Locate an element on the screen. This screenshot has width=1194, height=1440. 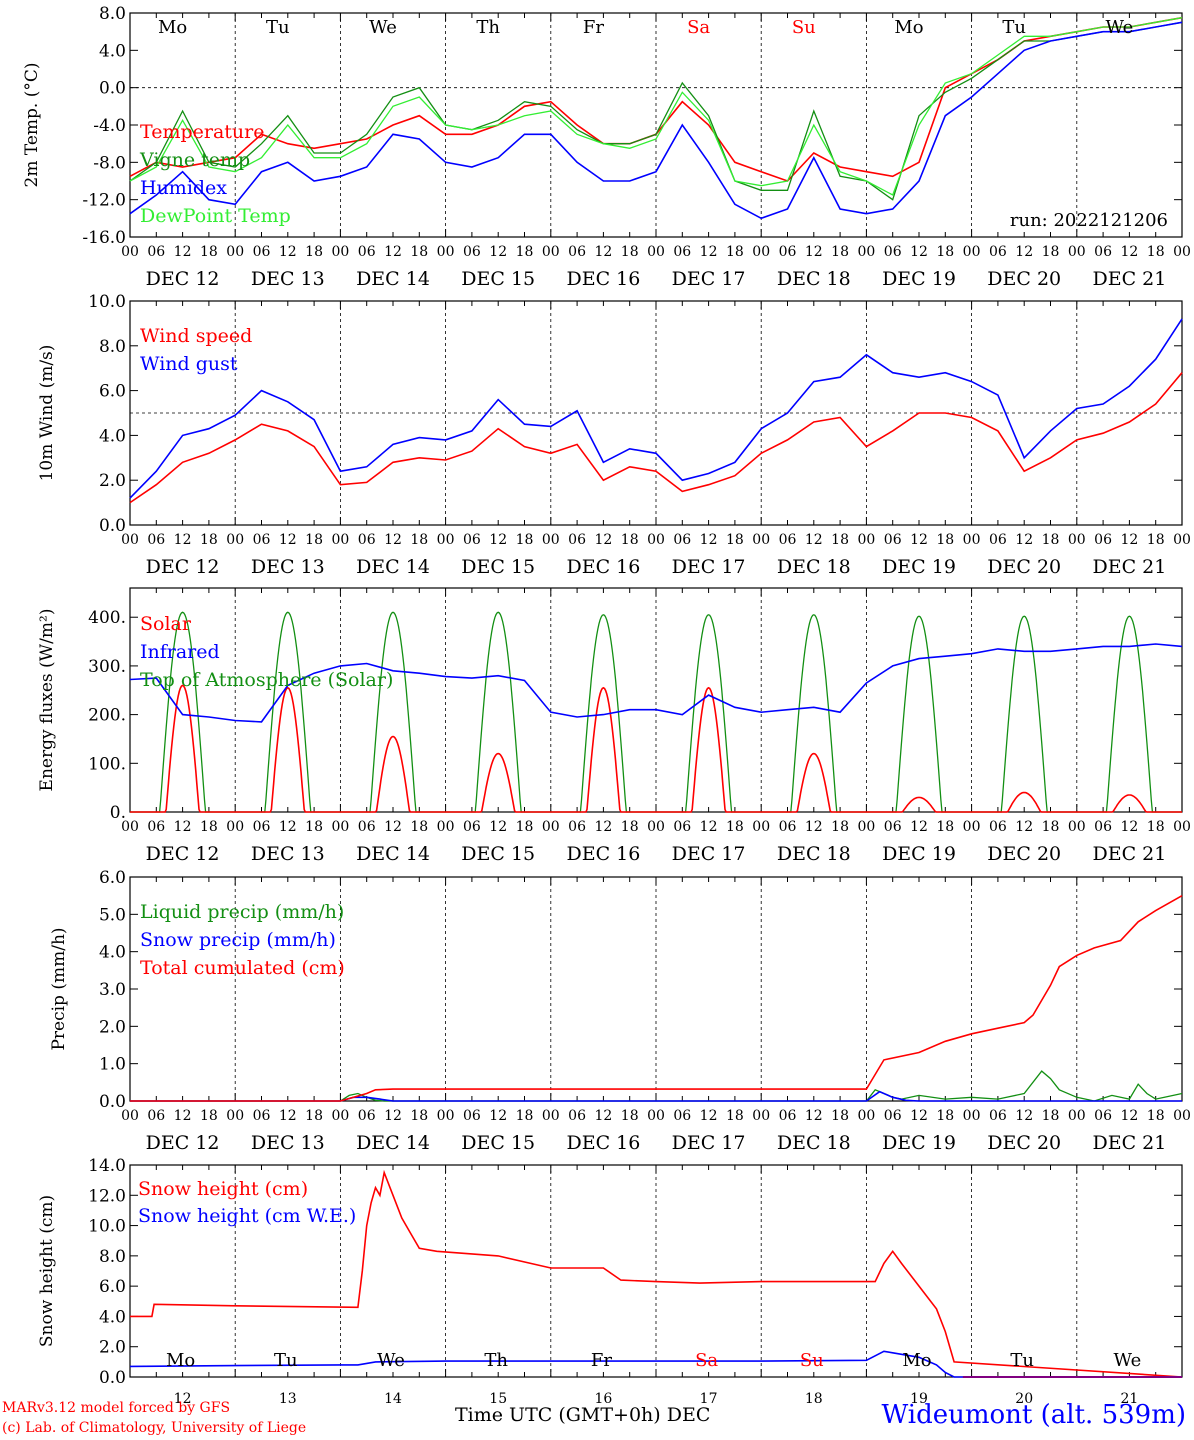
series-line-wind-speed is located at coordinates (656, 438).